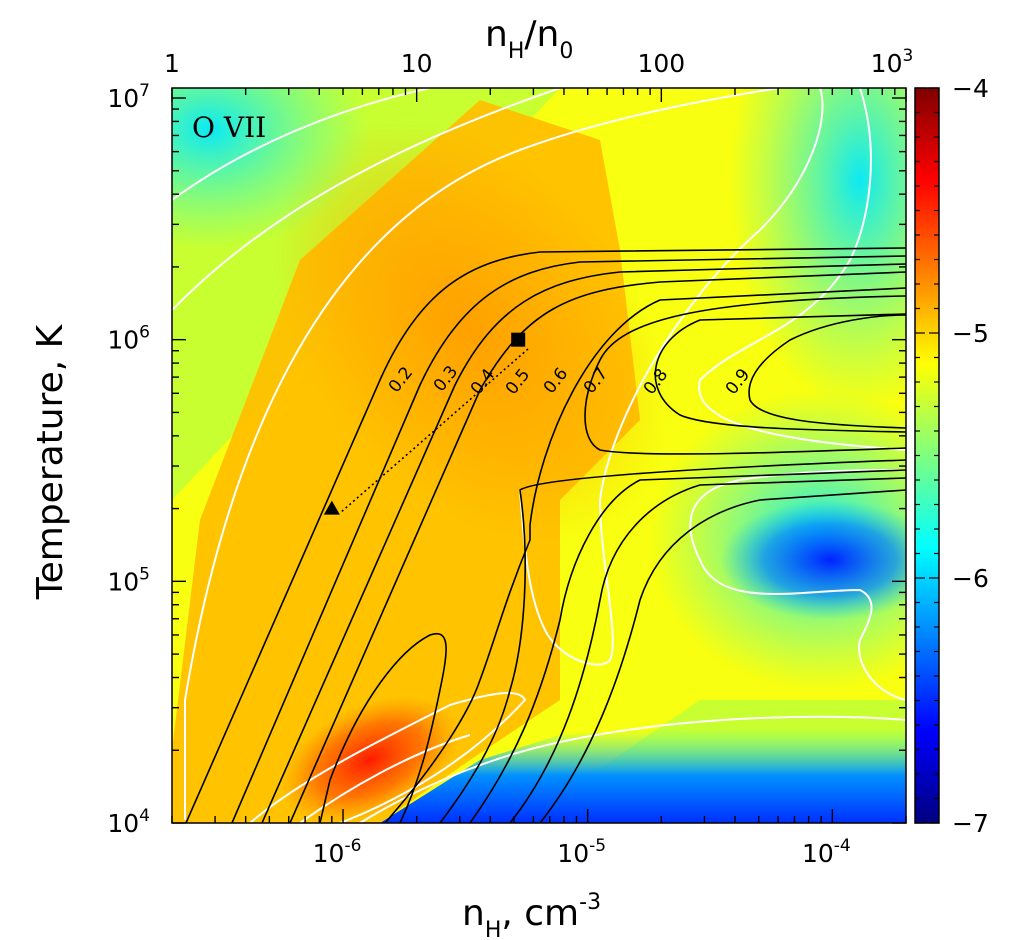  Describe the element at coordinates (417, 63) in the screenshot. I see `top-x-tick-label: 10` at that location.